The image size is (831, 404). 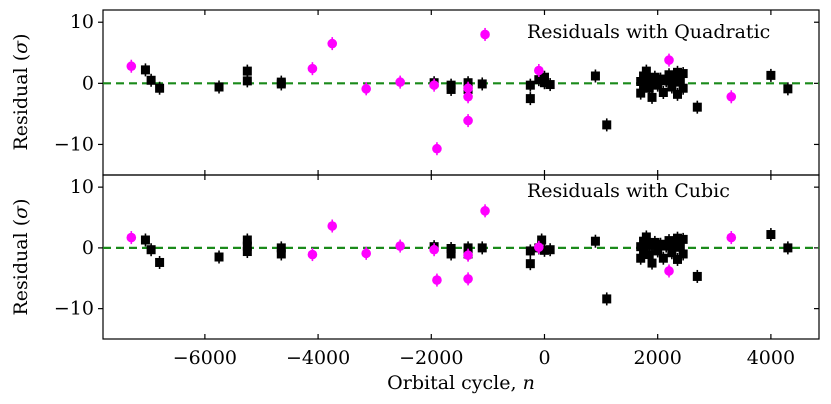 What do you see at coordinates (454, 383) in the screenshot?
I see `x-label-text: Orbital cycle,` at bounding box center [454, 383].